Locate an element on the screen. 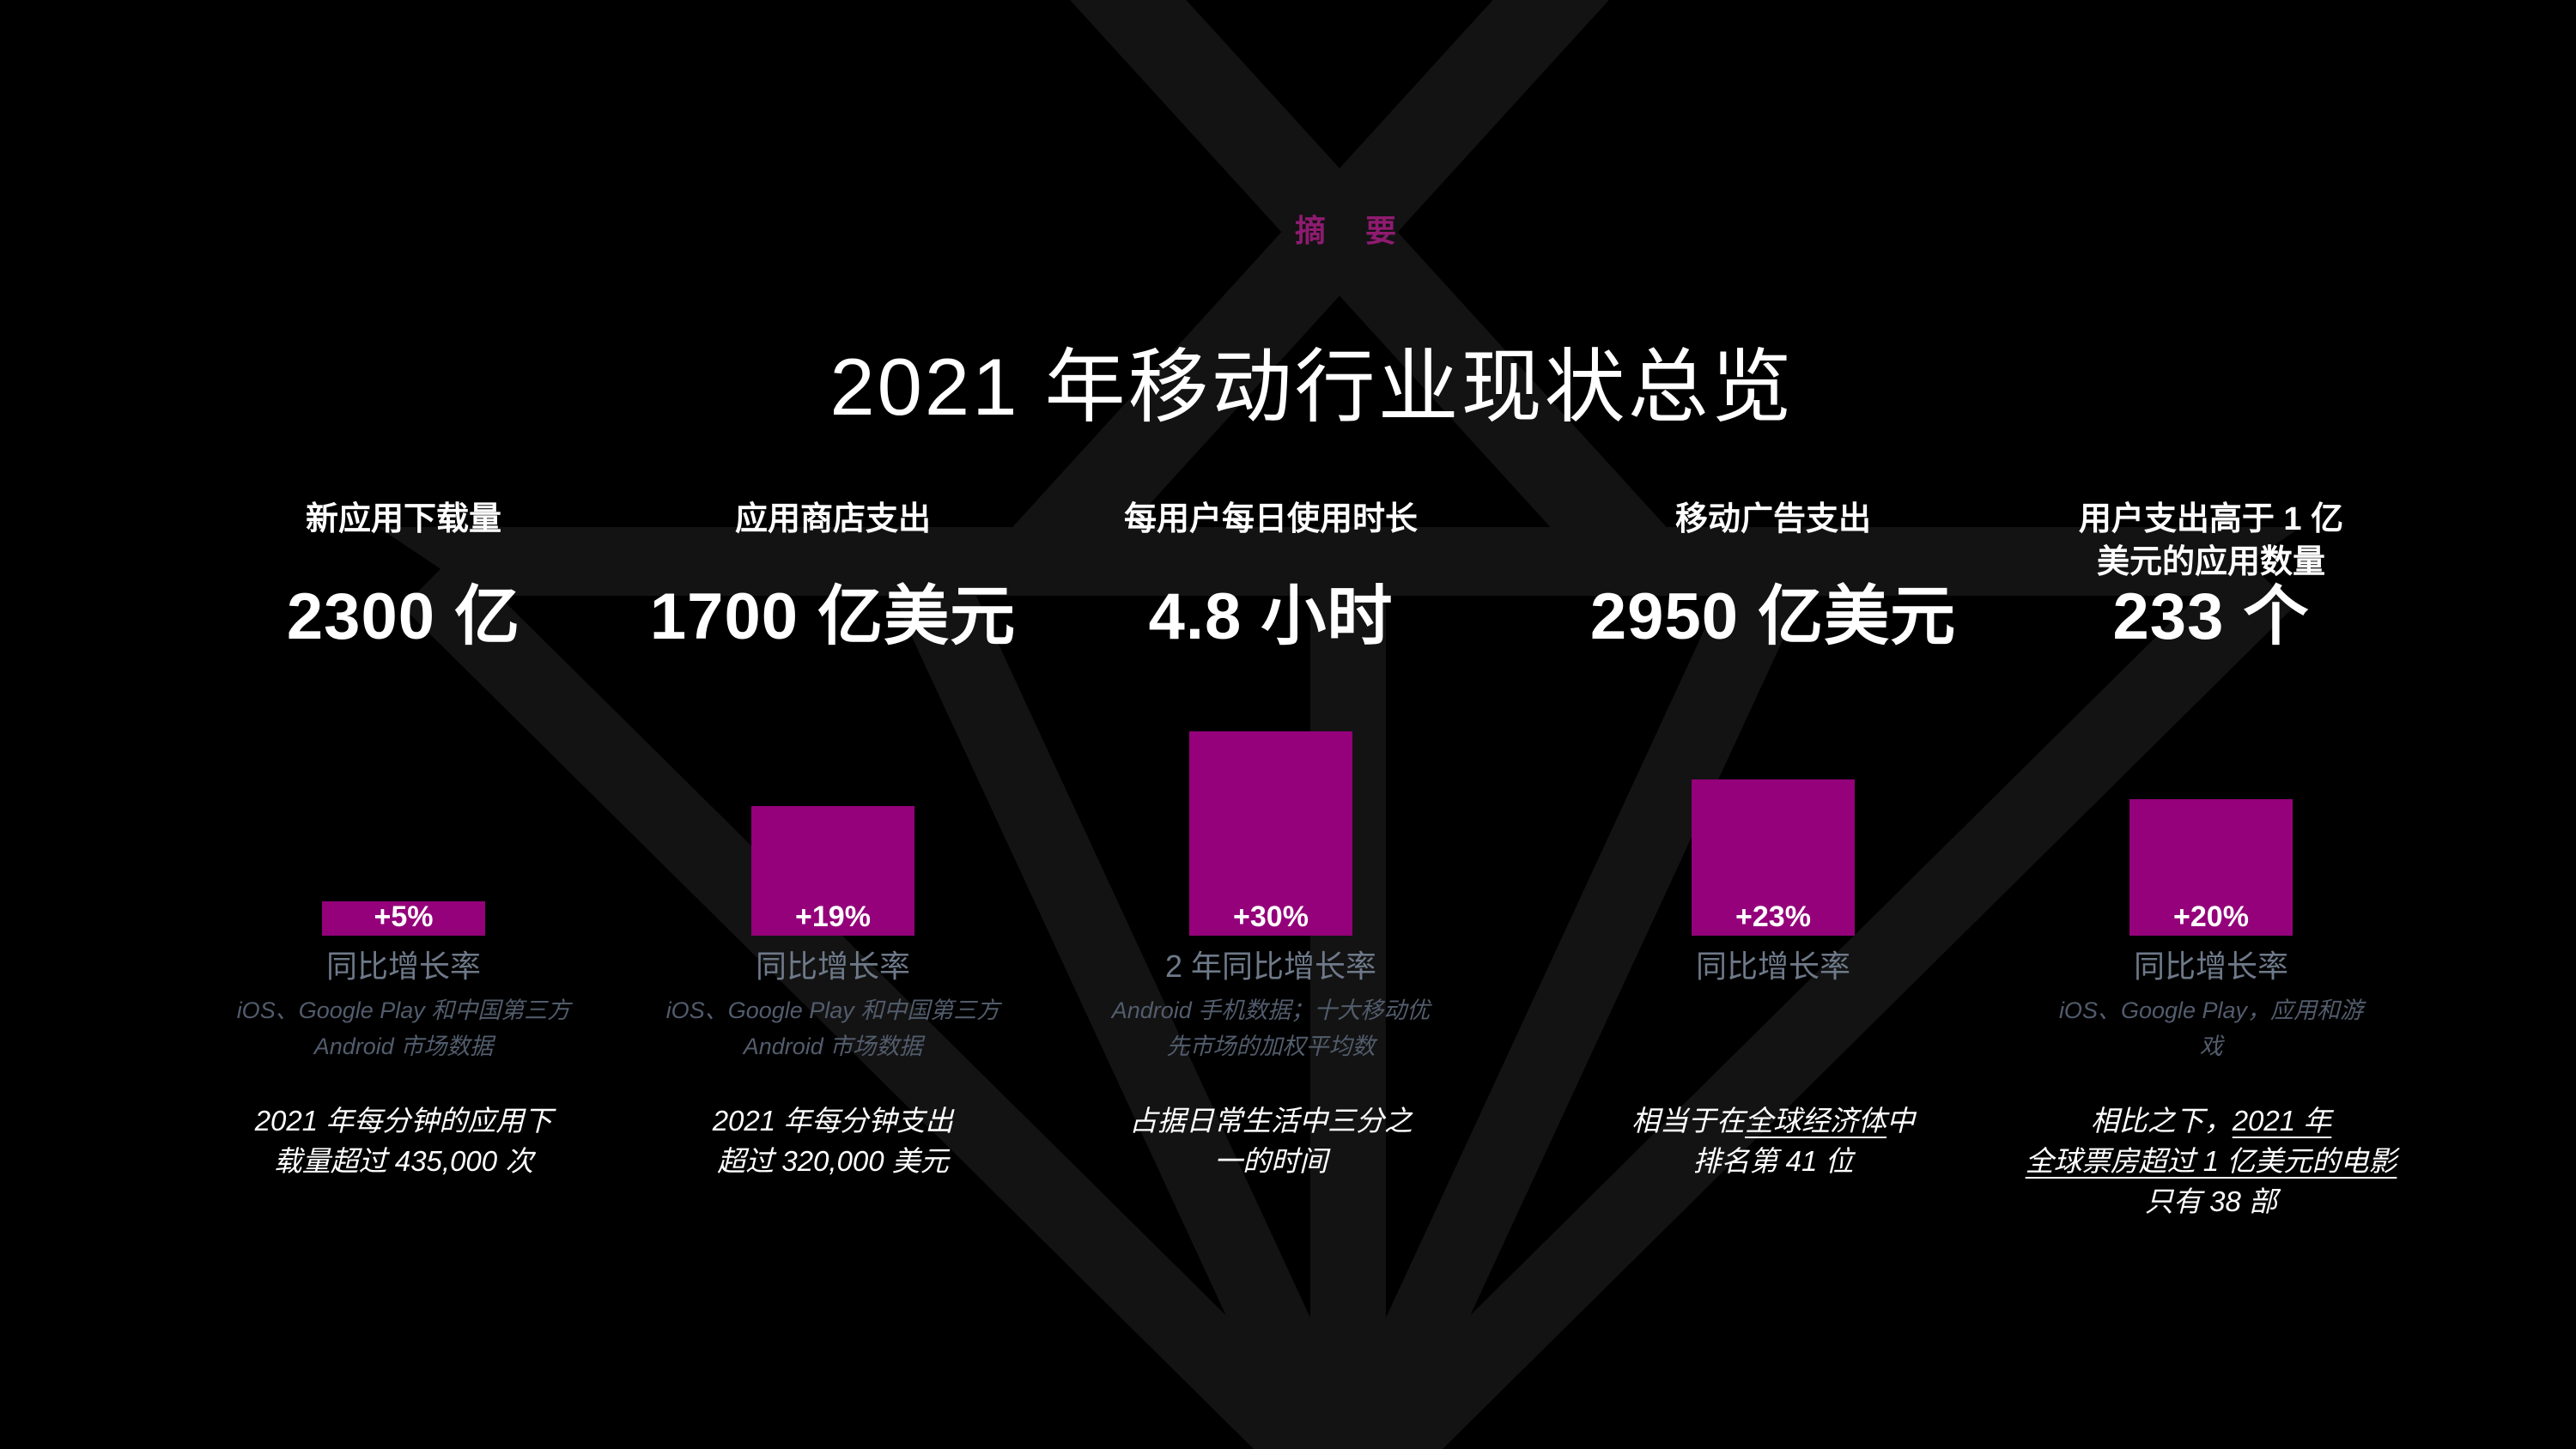 This screenshot has width=2576, height=1449. footnote: 2021 年每分钟支出 超过 320,000 美元 is located at coordinates (833, 1140).